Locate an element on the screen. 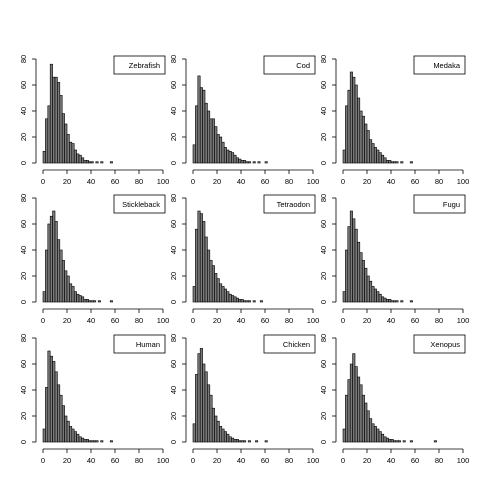  legend-label: Medaka is located at coordinates (447, 65).